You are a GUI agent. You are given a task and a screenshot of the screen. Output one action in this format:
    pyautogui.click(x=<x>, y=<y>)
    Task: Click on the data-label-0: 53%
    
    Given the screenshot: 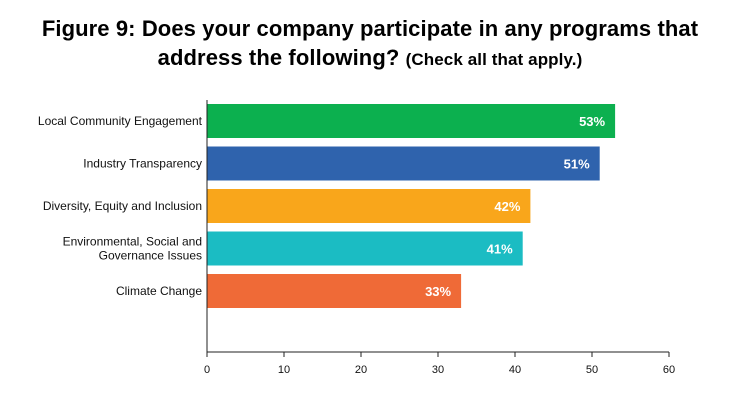 What is the action you would take?
    pyautogui.click(x=592, y=121)
    